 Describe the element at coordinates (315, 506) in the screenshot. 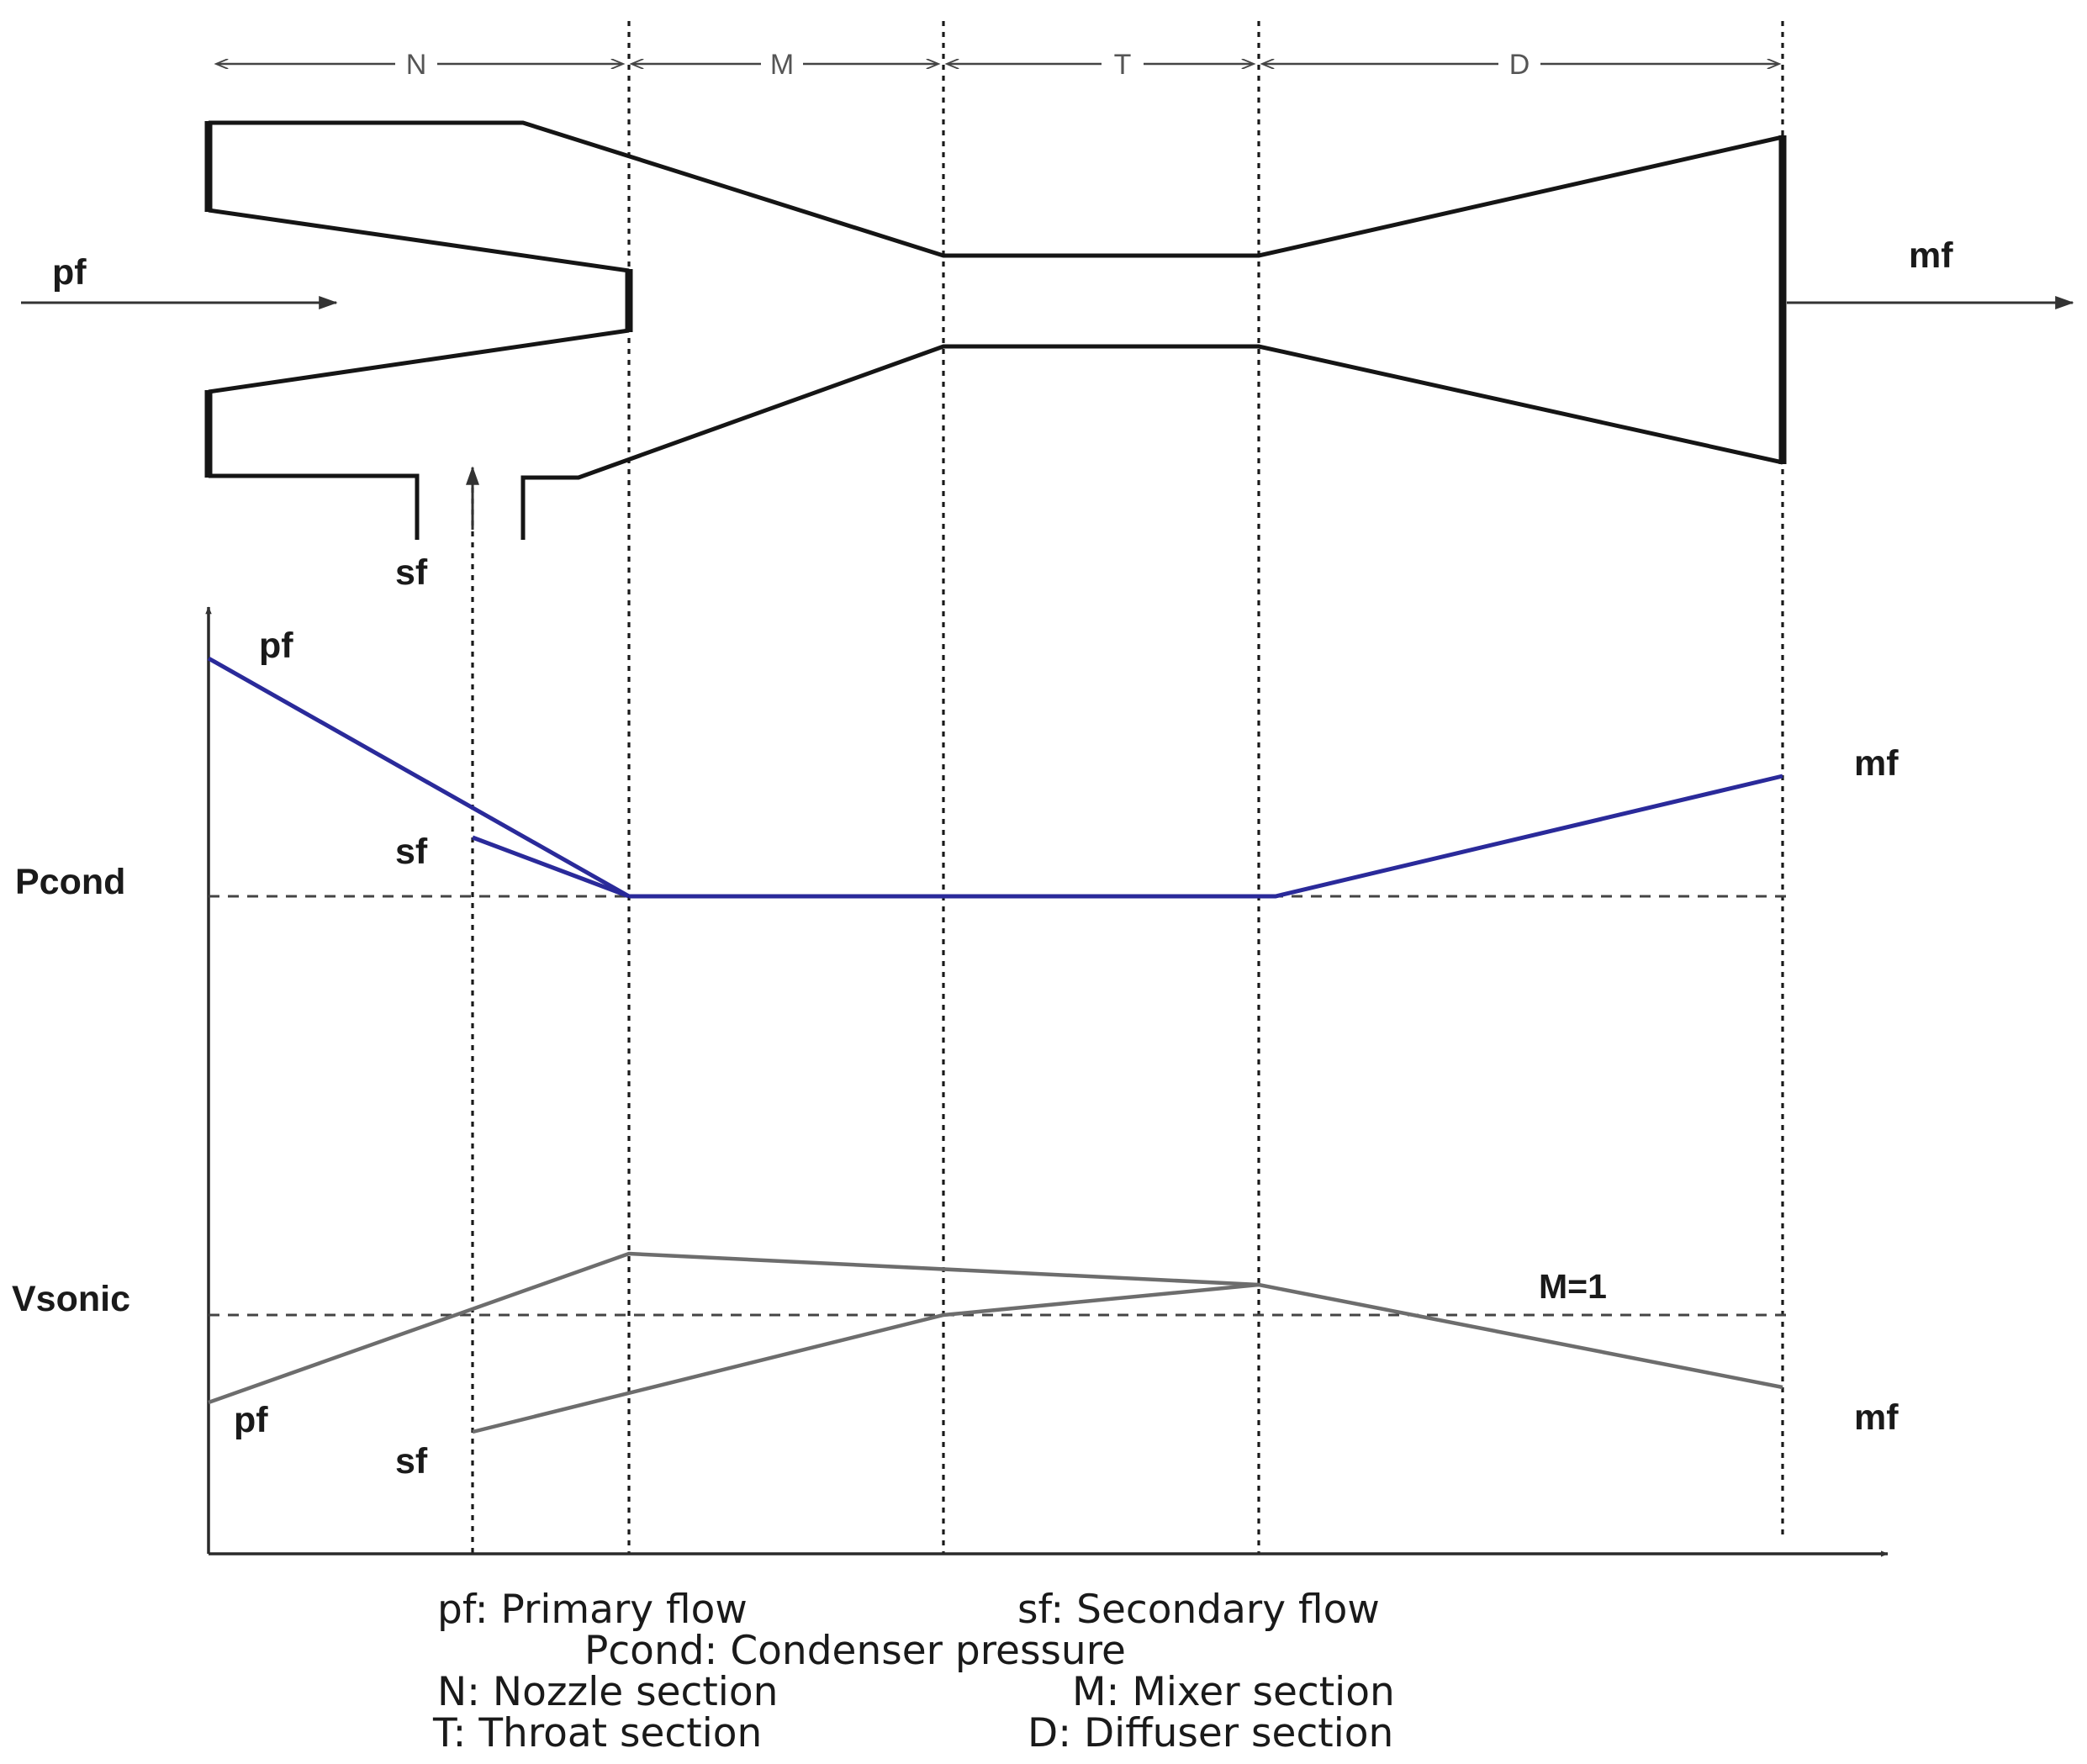

I see `outer-wall-lower` at that location.